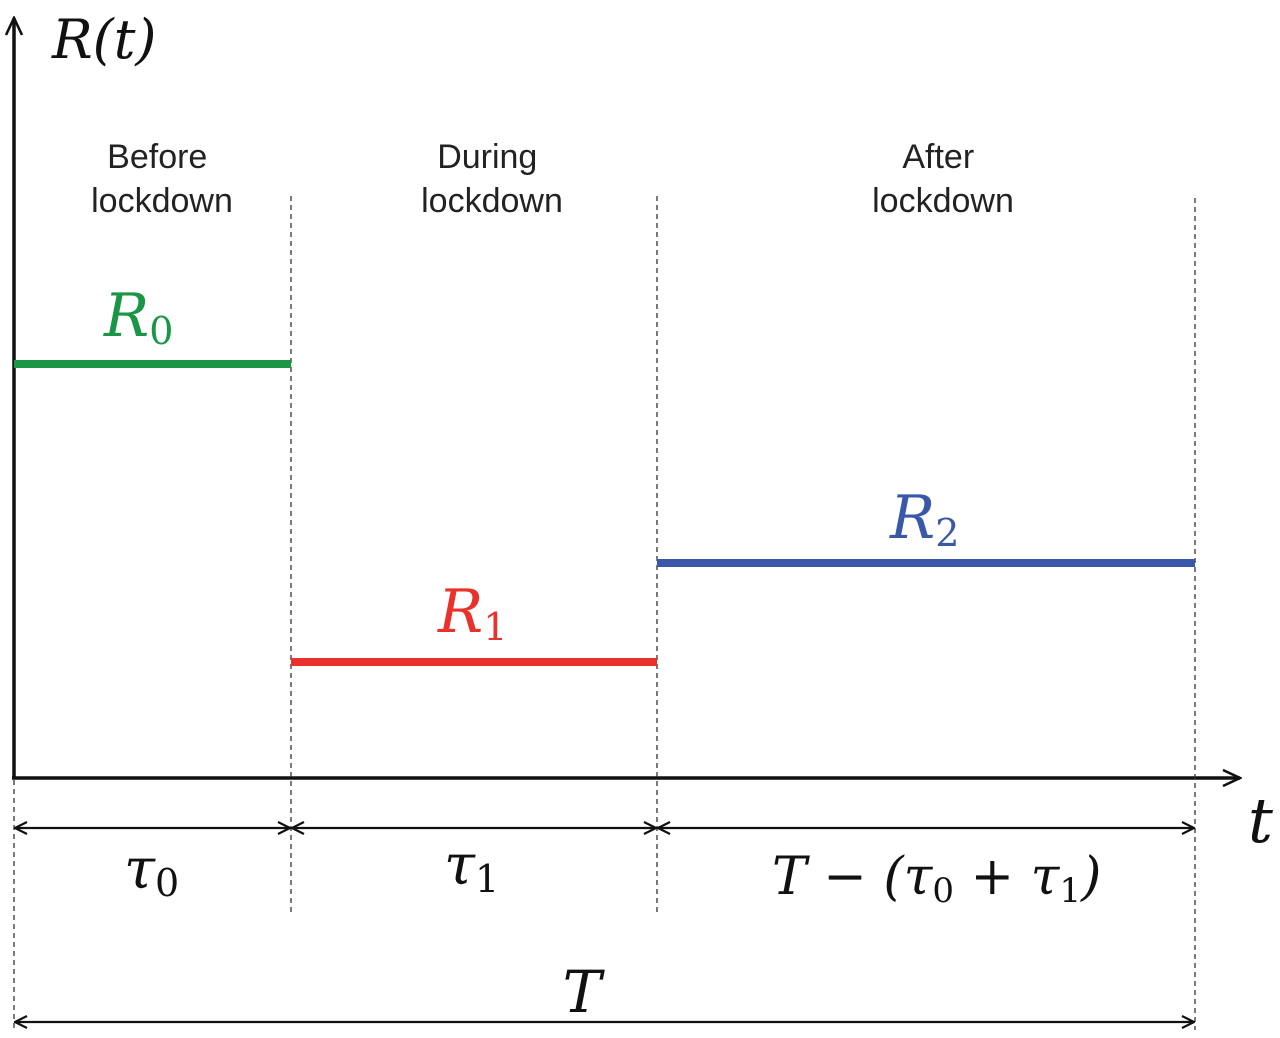  I want to click on y-axis-label: R(t), so click(104, 39).